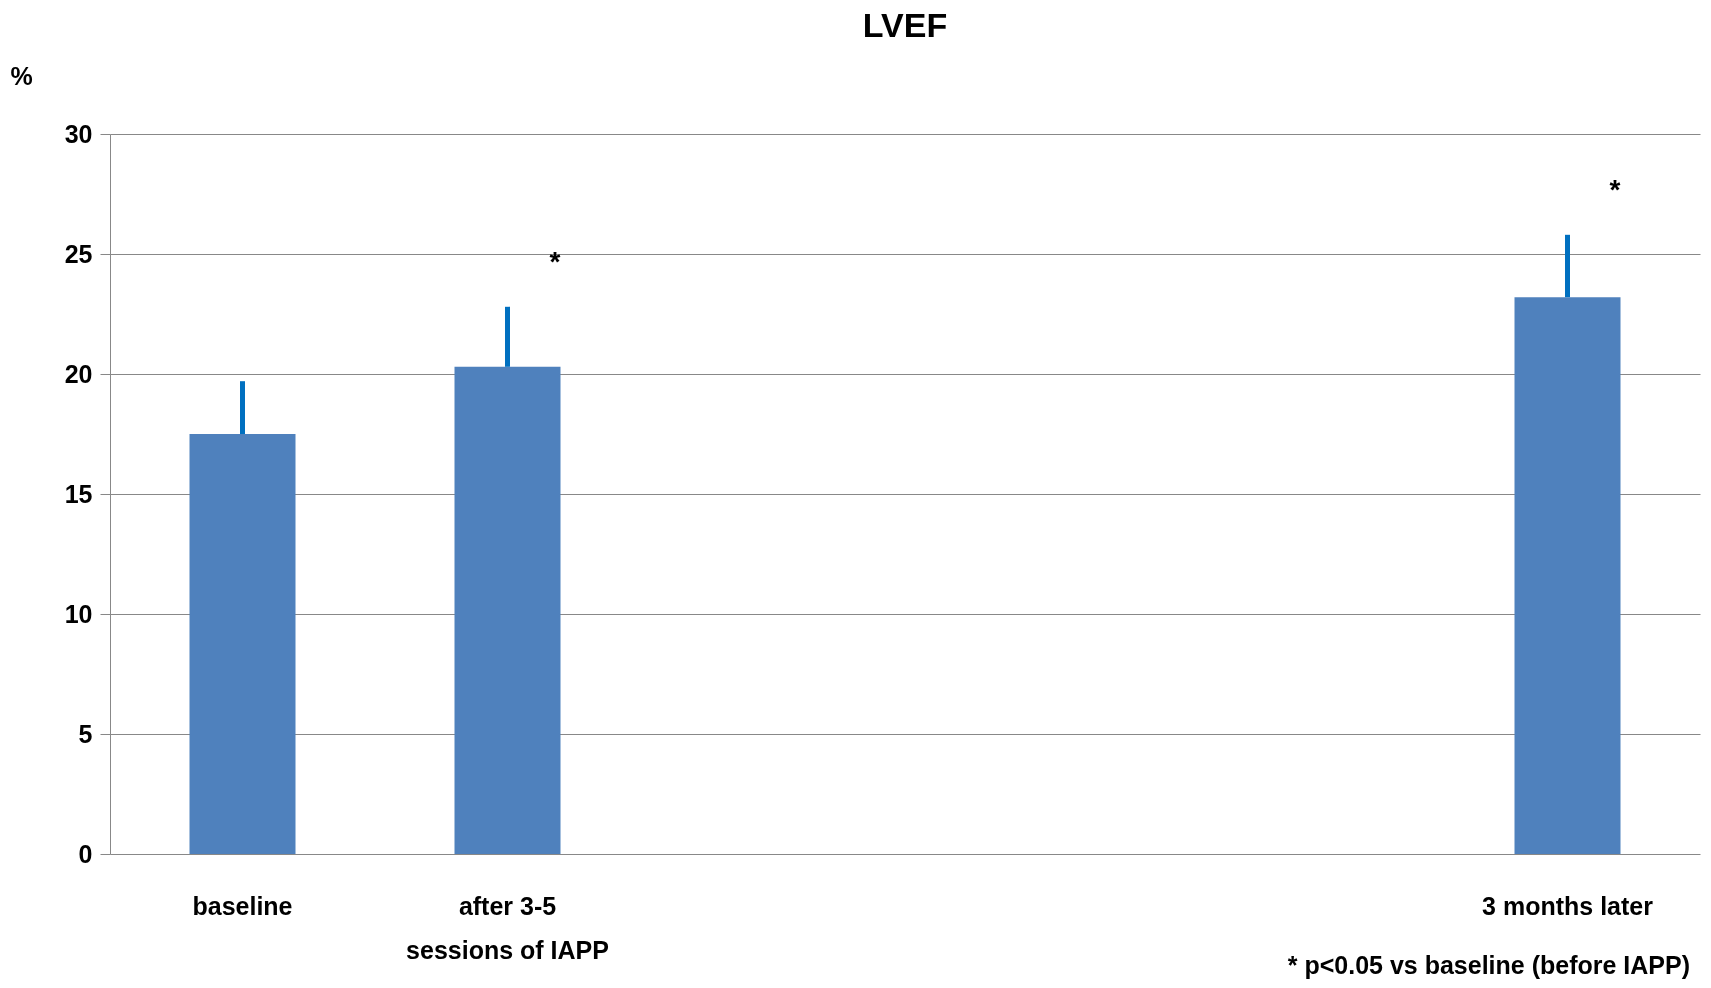 The image size is (1711, 988). I want to click on chart-title: LVEF, so click(905, 25).